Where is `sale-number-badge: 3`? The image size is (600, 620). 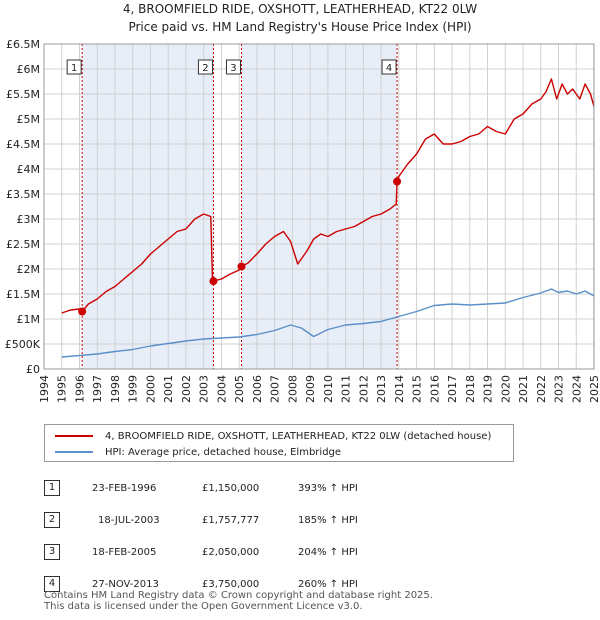 sale-number-badge: 3 is located at coordinates (52, 552).